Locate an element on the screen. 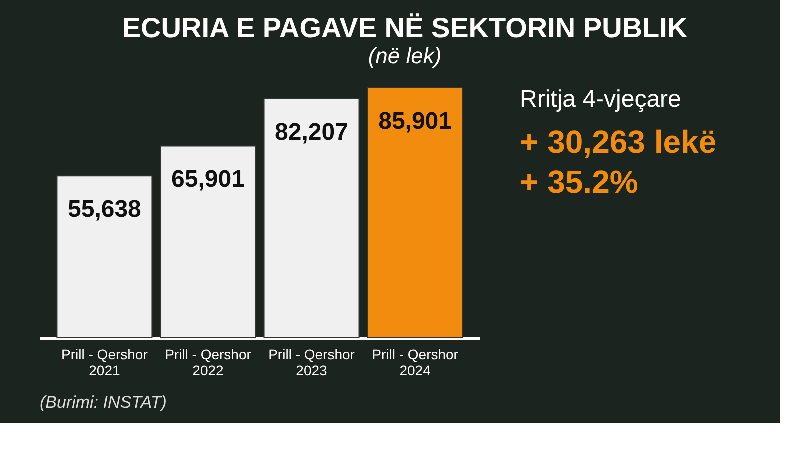  chart-subtitle: (në lek) is located at coordinates (405, 56).